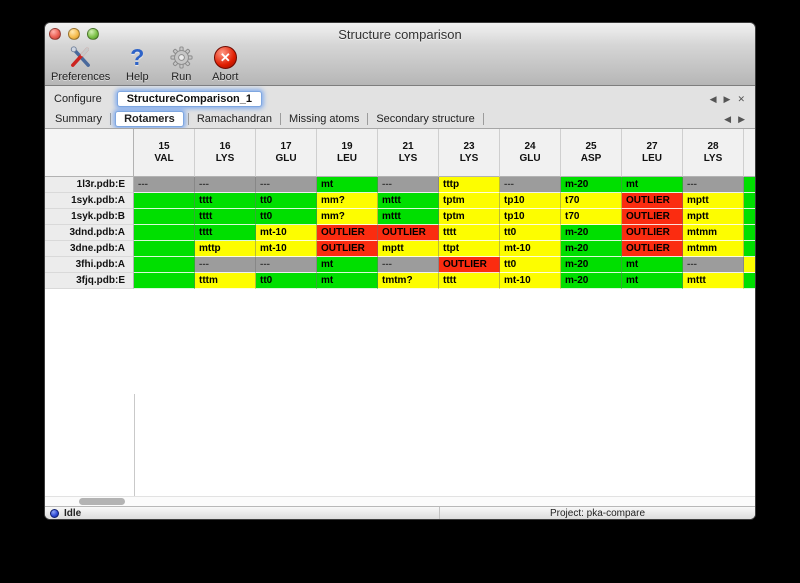 The image size is (800, 583). Describe the element at coordinates (408, 281) in the screenshot. I see `rotamer-cell: tmtm?` at that location.